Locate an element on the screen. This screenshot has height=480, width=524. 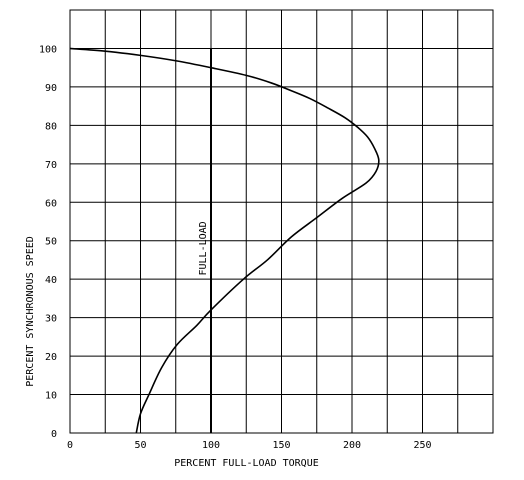
y-axis-title: PERCENT SYNCHRONOUS SPEED is located at coordinates (30, 311).